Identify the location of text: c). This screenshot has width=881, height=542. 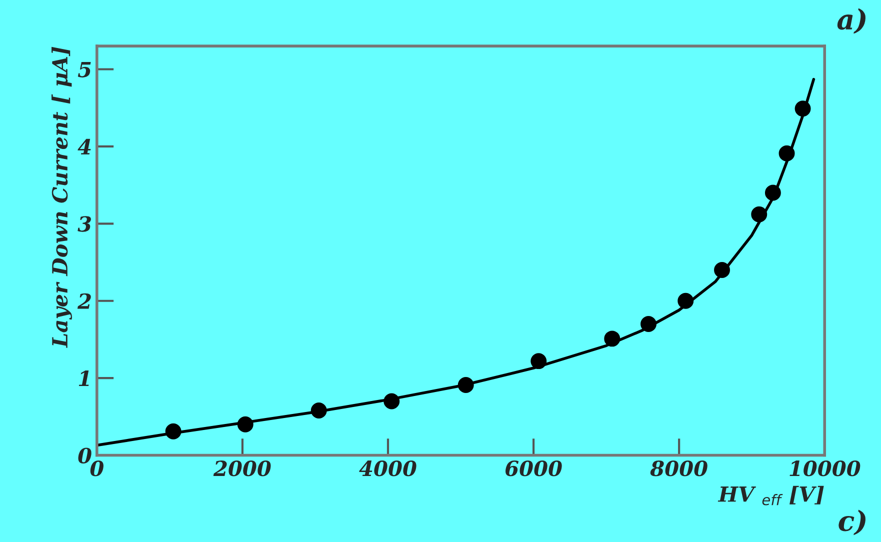
(852, 523).